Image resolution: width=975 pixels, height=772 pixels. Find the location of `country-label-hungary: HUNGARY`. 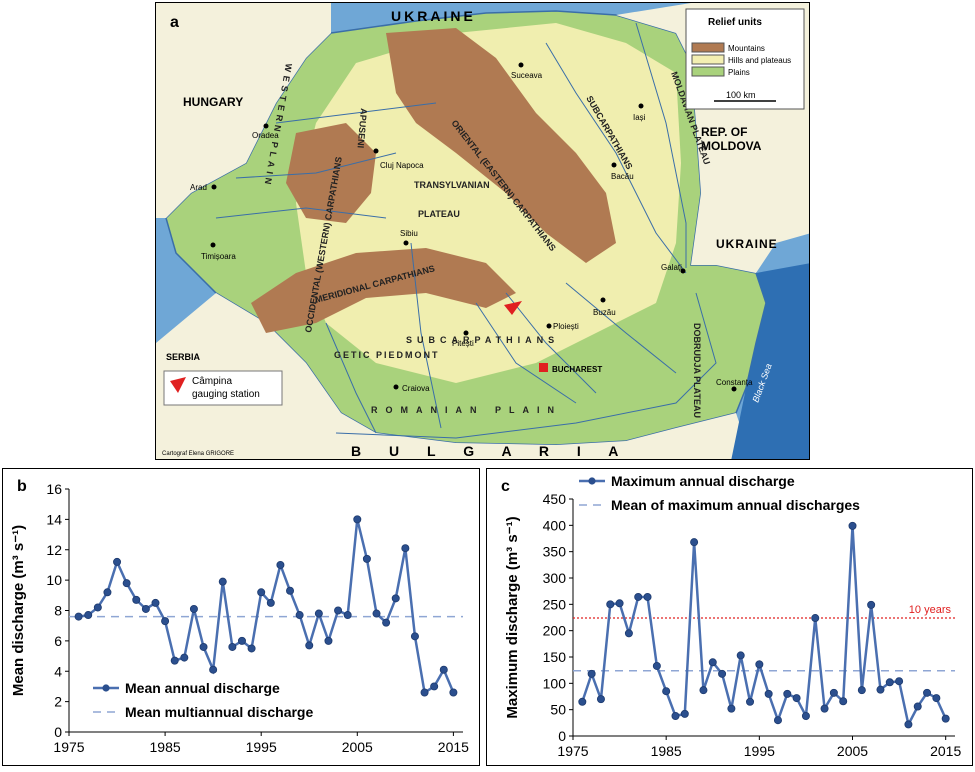

country-label-hungary: HUNGARY is located at coordinates (213, 102).